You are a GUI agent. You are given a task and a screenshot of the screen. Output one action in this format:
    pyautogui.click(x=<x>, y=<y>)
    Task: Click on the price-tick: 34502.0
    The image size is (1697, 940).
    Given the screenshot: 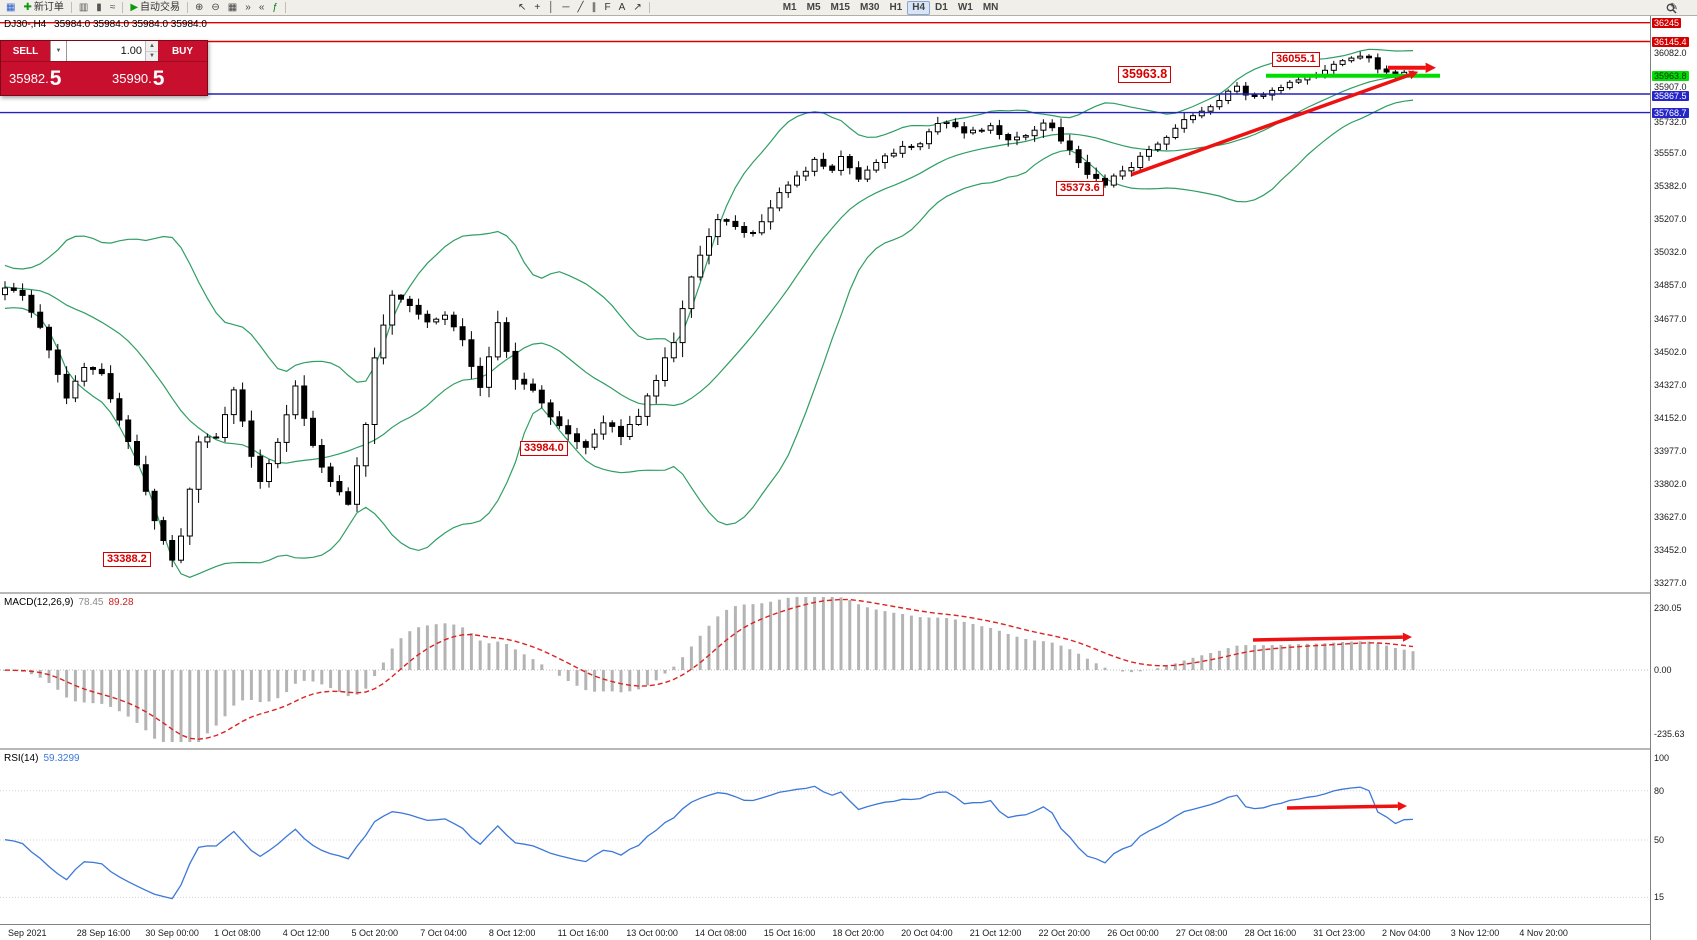 What is the action you would take?
    pyautogui.click(x=1670, y=351)
    